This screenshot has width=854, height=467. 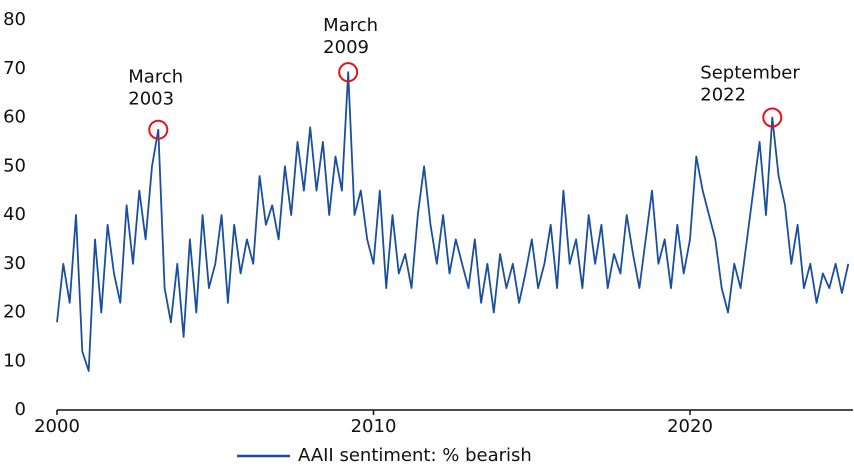 I want to click on x-tick-label: 2020, so click(x=690, y=426).